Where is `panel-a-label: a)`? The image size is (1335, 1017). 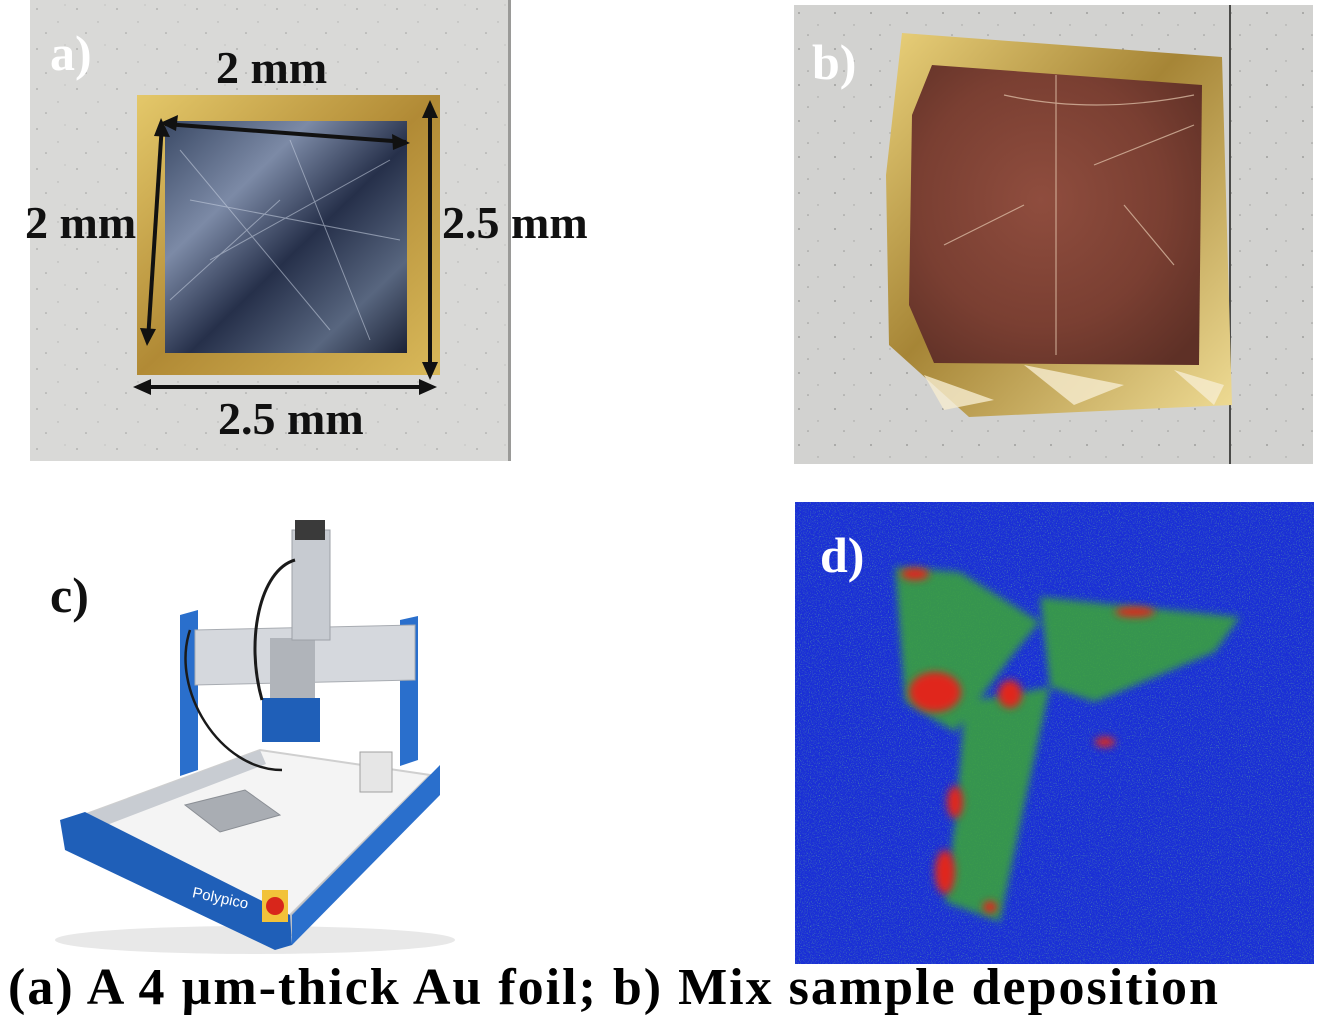
panel-a-label: a) is located at coordinates (71, 53).